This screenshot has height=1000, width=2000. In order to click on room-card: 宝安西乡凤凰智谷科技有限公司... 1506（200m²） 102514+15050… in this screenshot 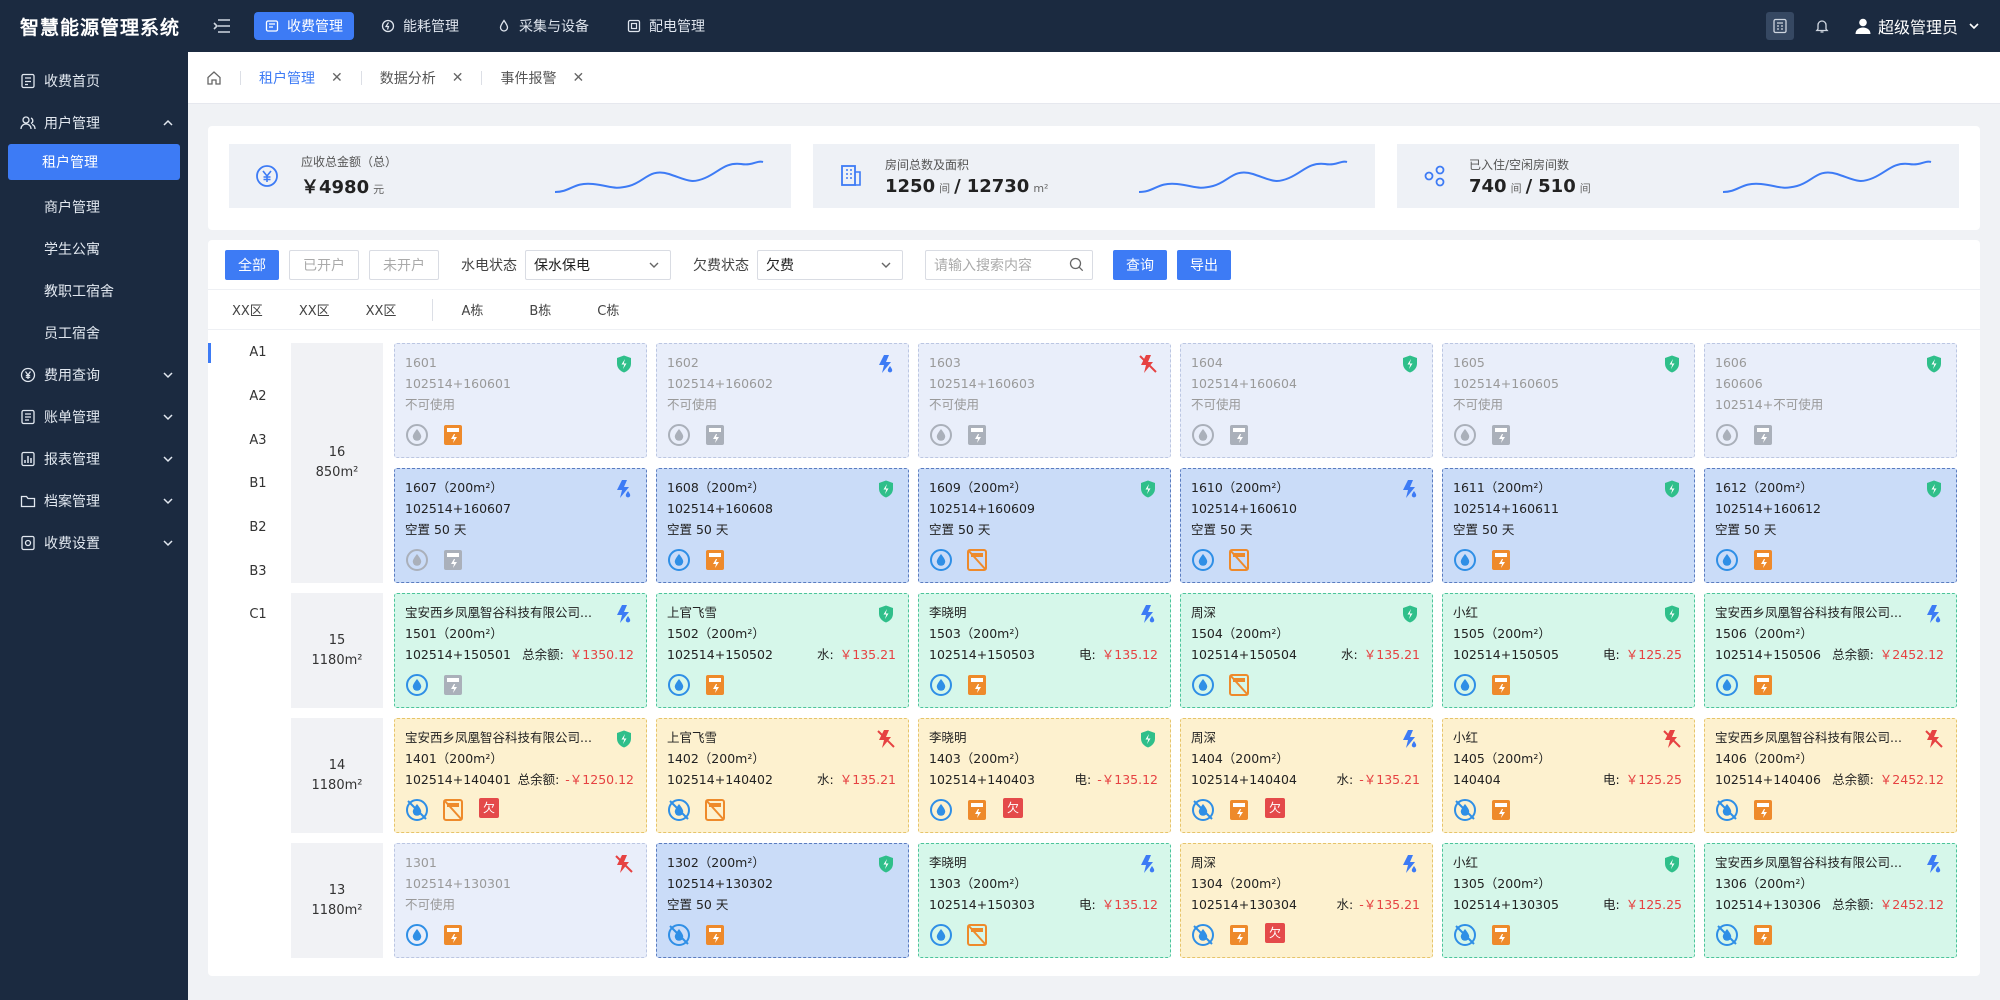, I will do `click(1830, 650)`.